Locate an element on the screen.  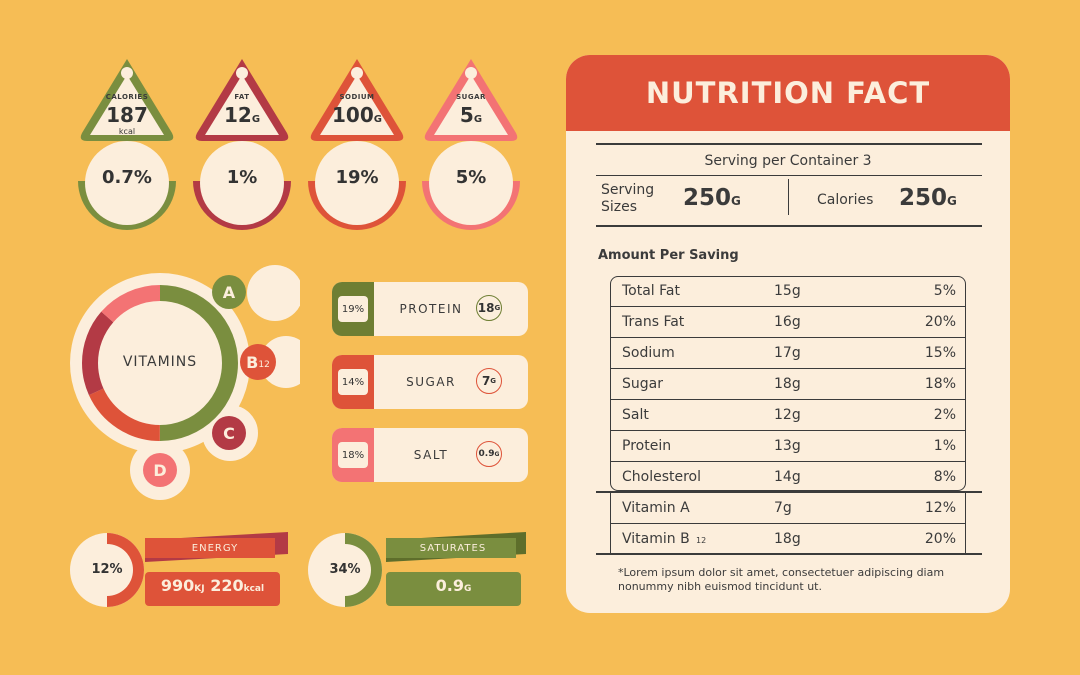
row-percent: 15% is located at coordinates (940, 353).